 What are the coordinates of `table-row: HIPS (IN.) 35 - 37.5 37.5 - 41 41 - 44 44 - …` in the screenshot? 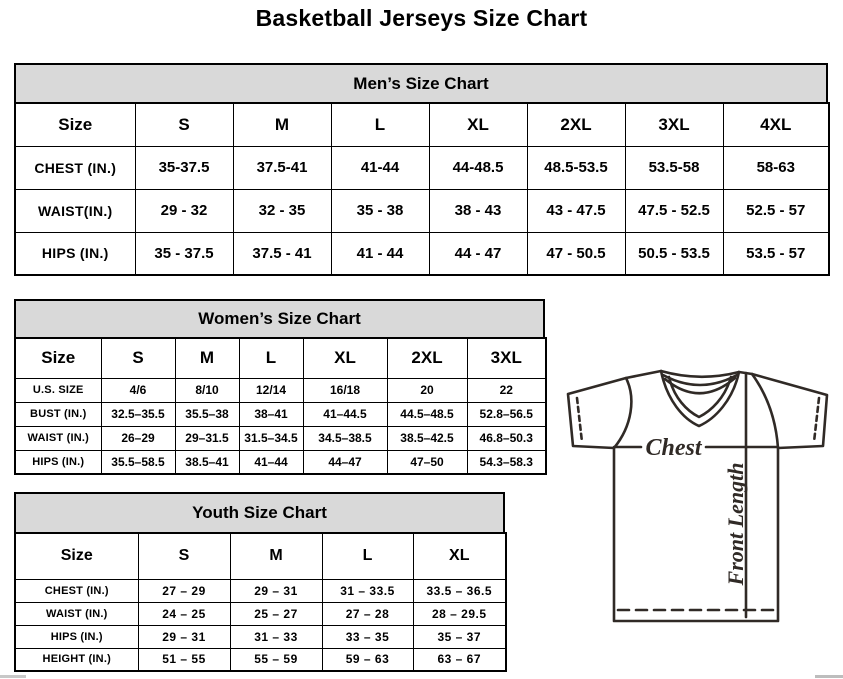 It's located at (422, 253).